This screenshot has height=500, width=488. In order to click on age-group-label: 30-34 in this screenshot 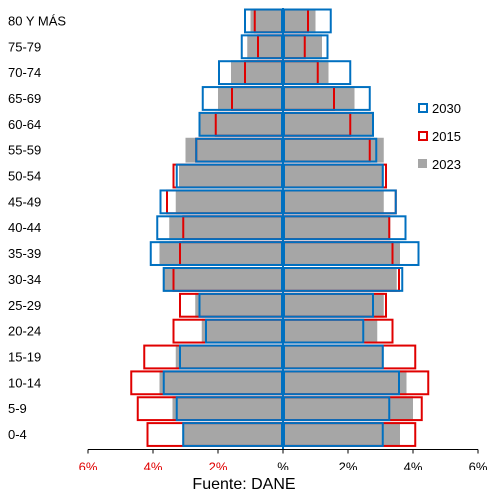, I will do `click(24, 279)`.